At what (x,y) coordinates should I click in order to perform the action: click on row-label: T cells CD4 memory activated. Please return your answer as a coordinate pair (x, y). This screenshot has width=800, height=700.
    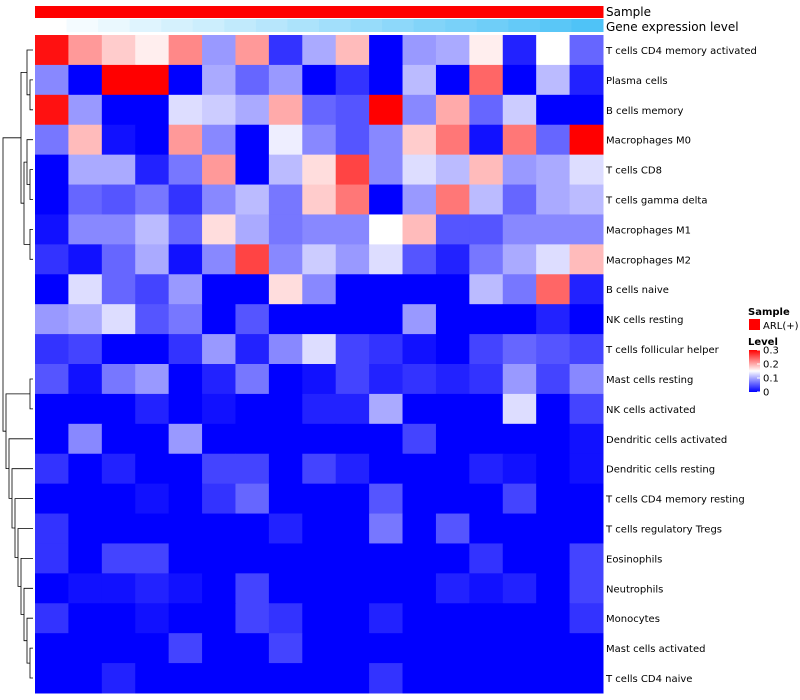
    Looking at the image, I should click on (681, 51).